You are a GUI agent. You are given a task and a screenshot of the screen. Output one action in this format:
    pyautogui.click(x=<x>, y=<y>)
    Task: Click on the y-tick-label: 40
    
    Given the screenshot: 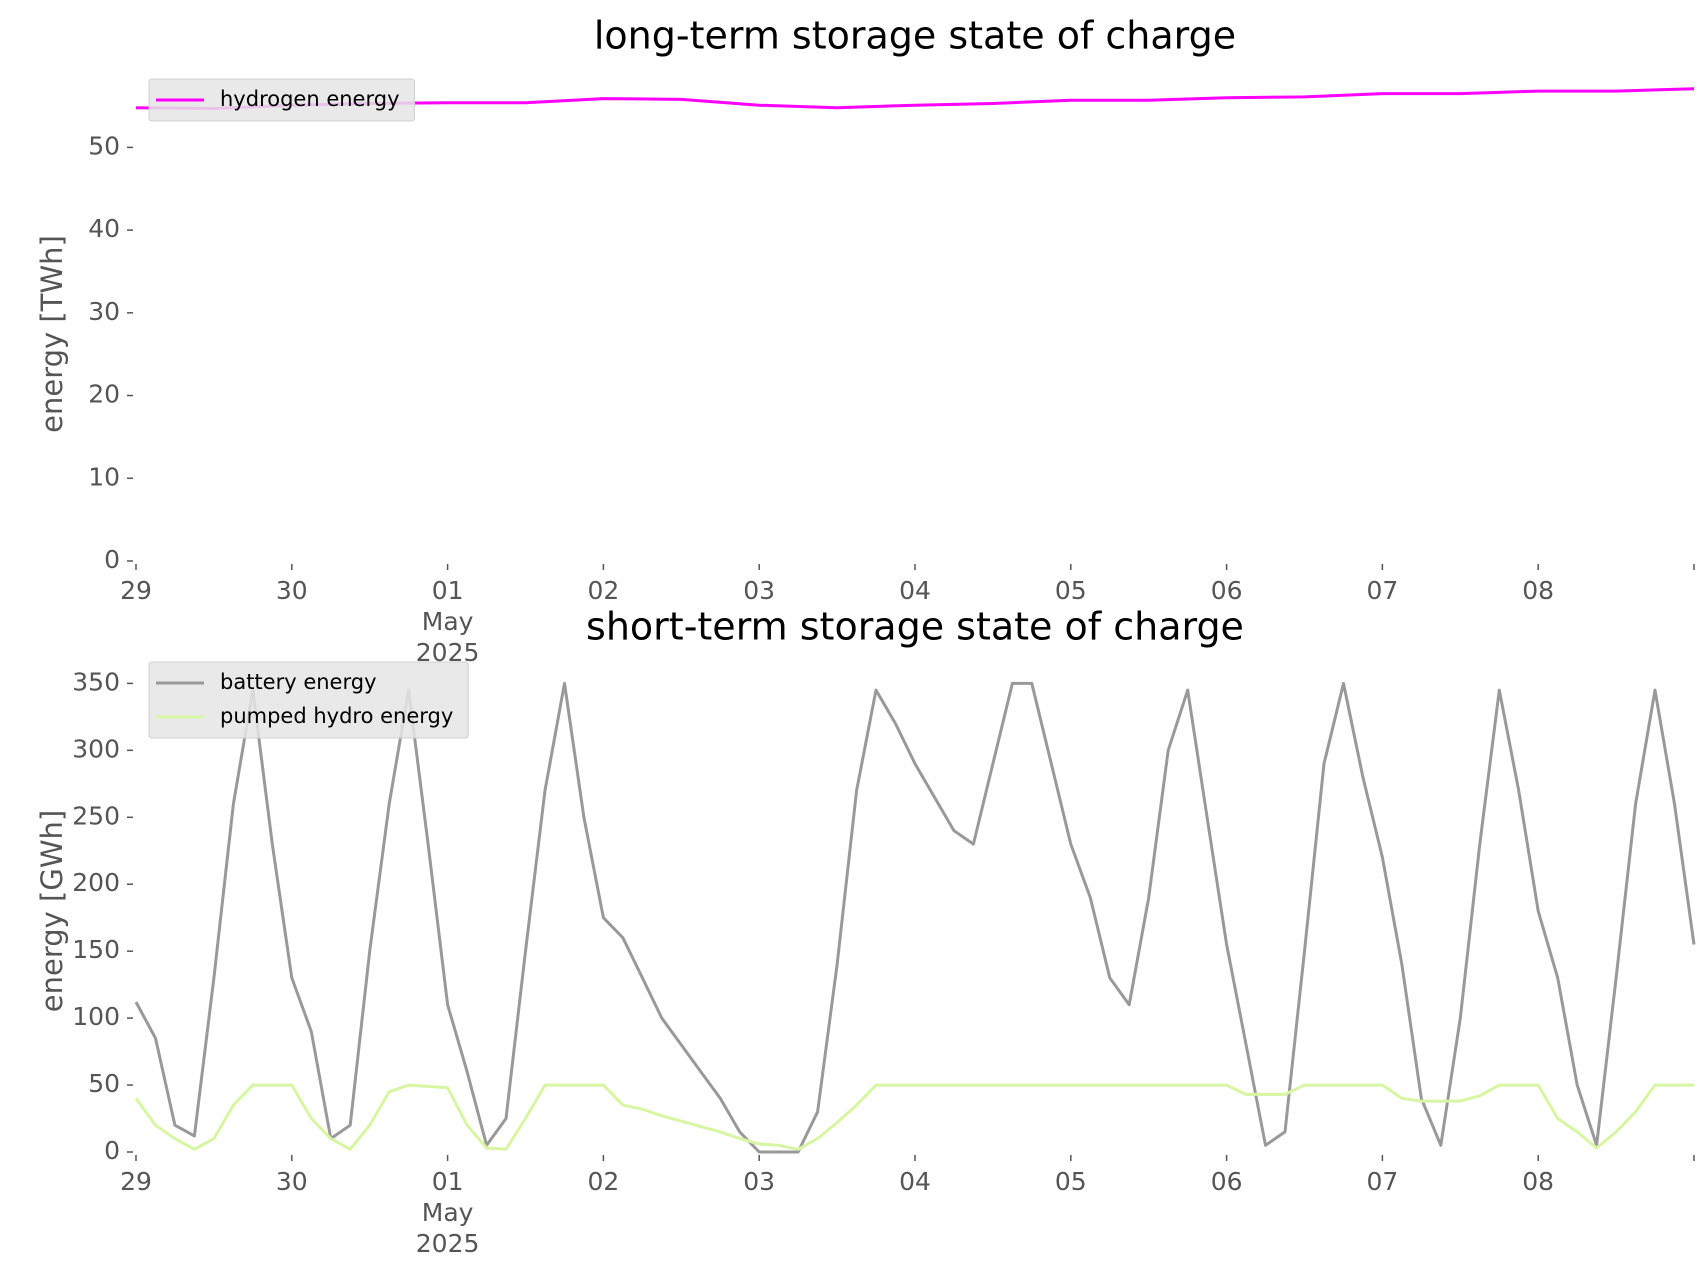 What is the action you would take?
    pyautogui.click(x=104, y=228)
    